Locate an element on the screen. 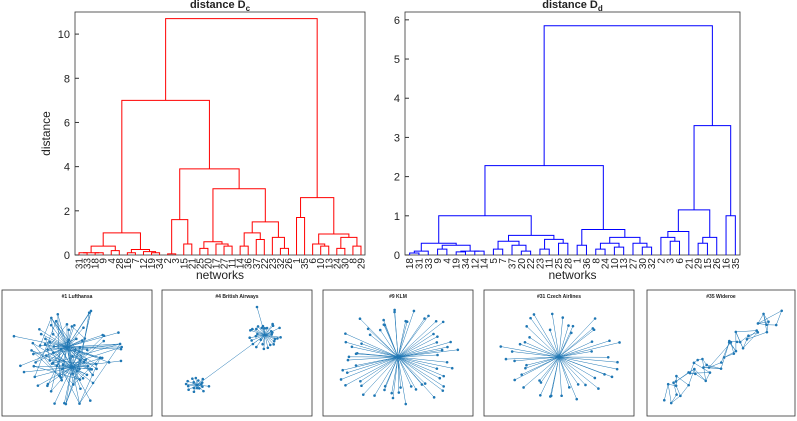  x-tick-label: 28 is located at coordinates (568, 264).